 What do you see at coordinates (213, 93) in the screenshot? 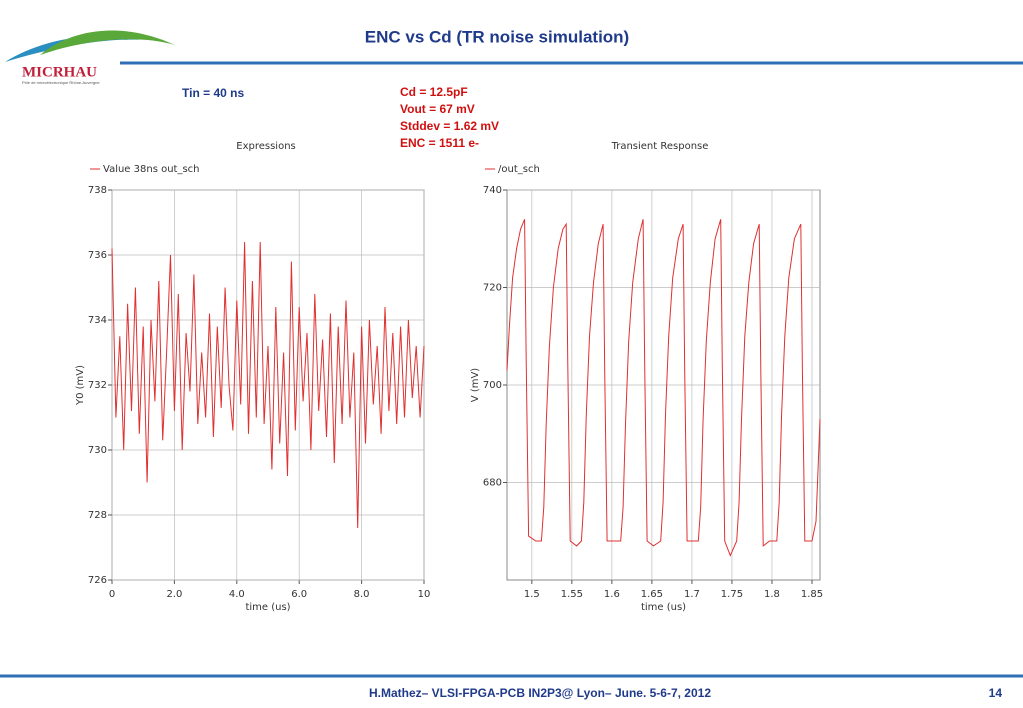
I see `note: Tin = 40 ns` at bounding box center [213, 93].